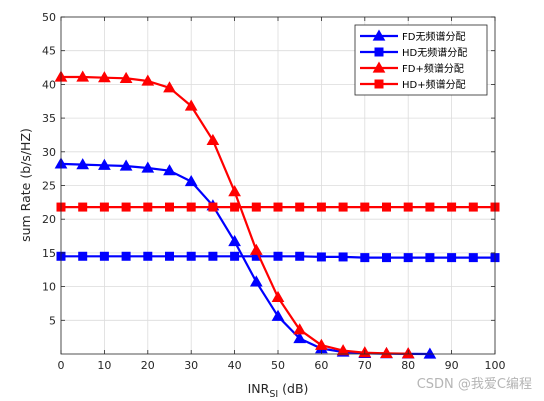 This screenshot has height=401, width=544. What do you see at coordinates (273, 394) in the screenshot?
I see `x-axis-label-subscript: SI` at bounding box center [273, 394].